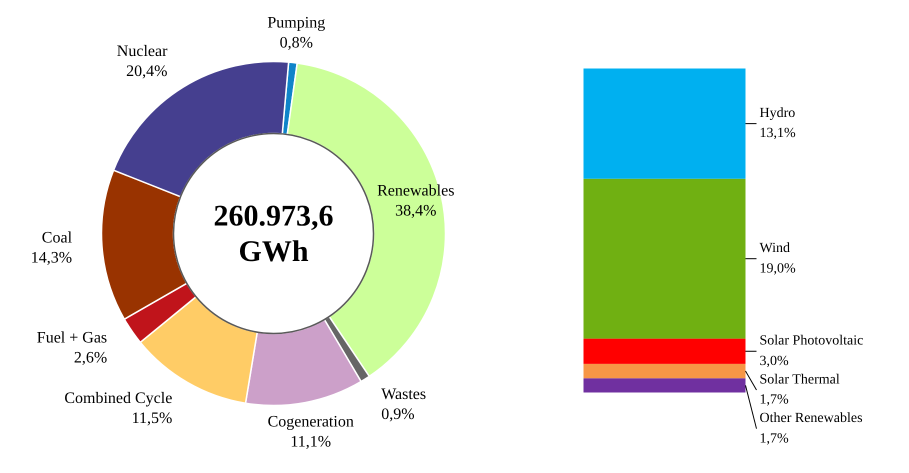 This screenshot has height=473, width=909. I want to click on series-label: Wind, so click(775, 248).